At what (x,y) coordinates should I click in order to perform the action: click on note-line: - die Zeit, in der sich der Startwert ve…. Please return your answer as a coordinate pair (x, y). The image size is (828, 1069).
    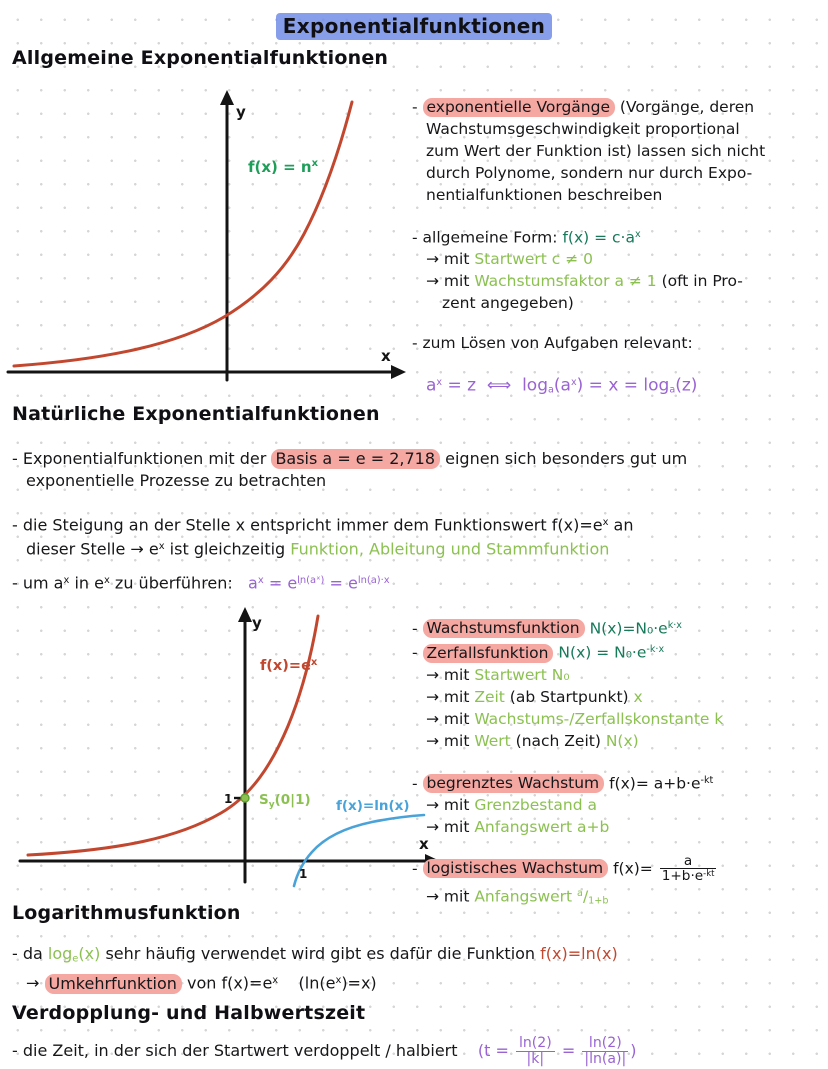
    Looking at the image, I should click on (417, 1051).